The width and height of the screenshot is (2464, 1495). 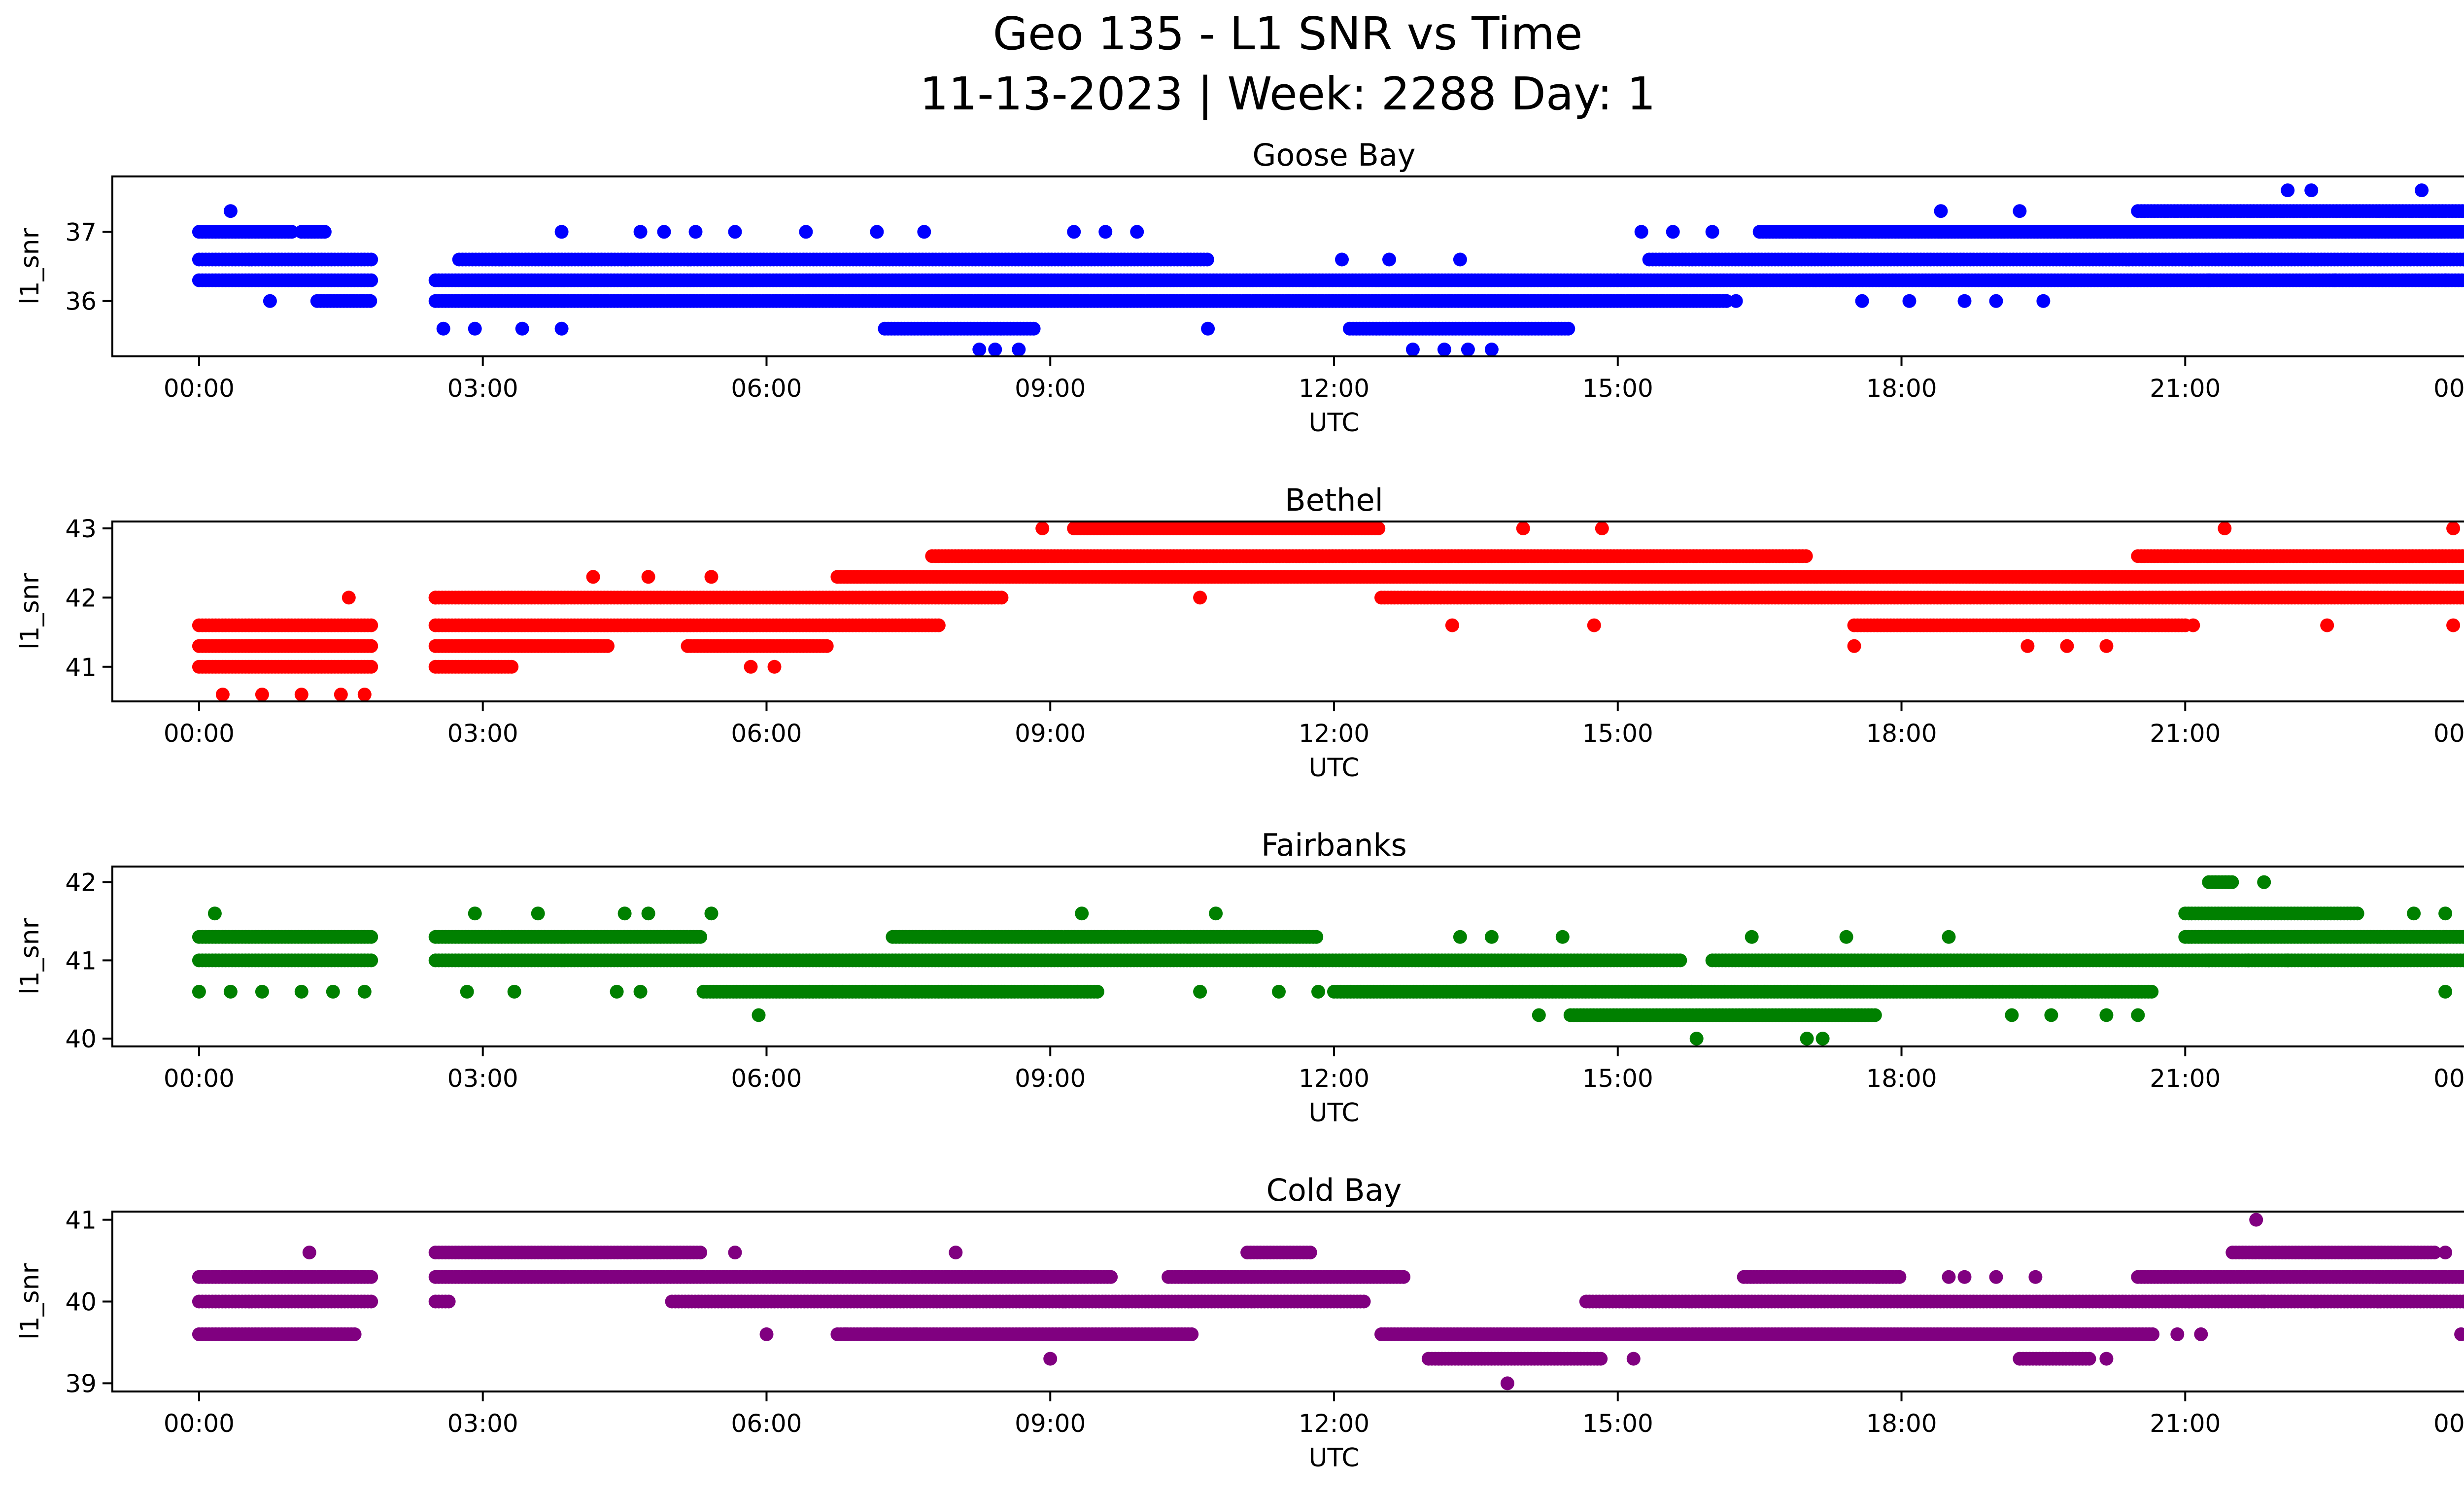 What do you see at coordinates (1288, 94) in the screenshot?
I see `figure-title-line2: 11-13-2023 | Week: 2288 Day: 1` at bounding box center [1288, 94].